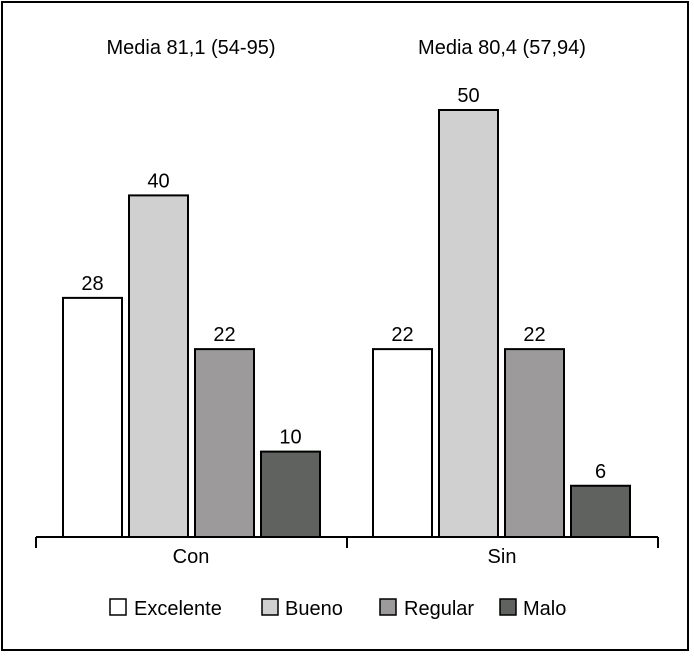  Describe the element at coordinates (191, 48) in the screenshot. I see `annotation-con: Media 81,1 (54-95)` at that location.